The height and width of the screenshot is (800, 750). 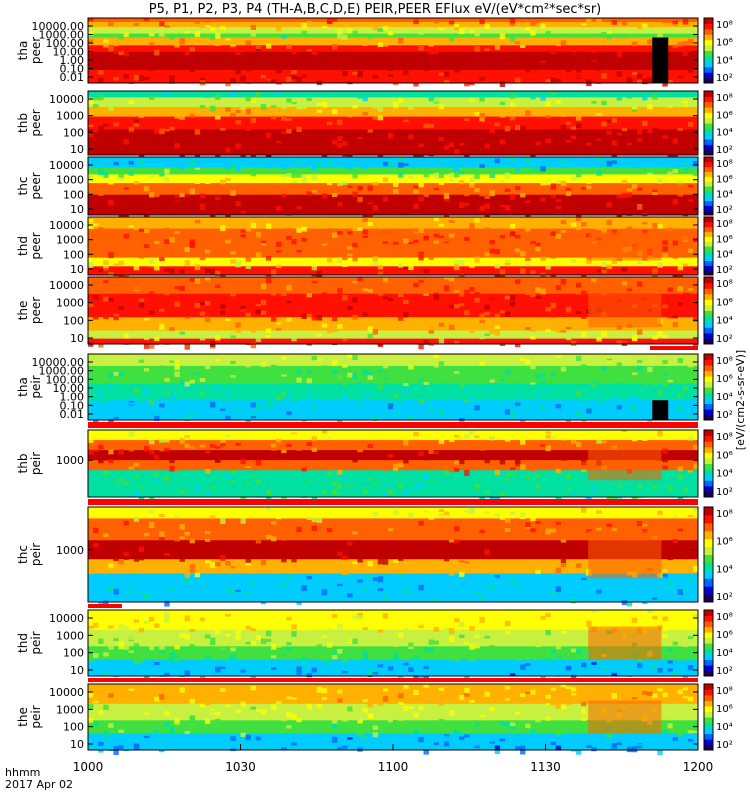 I want to click on colorbar-frame, so click(x=708, y=186).